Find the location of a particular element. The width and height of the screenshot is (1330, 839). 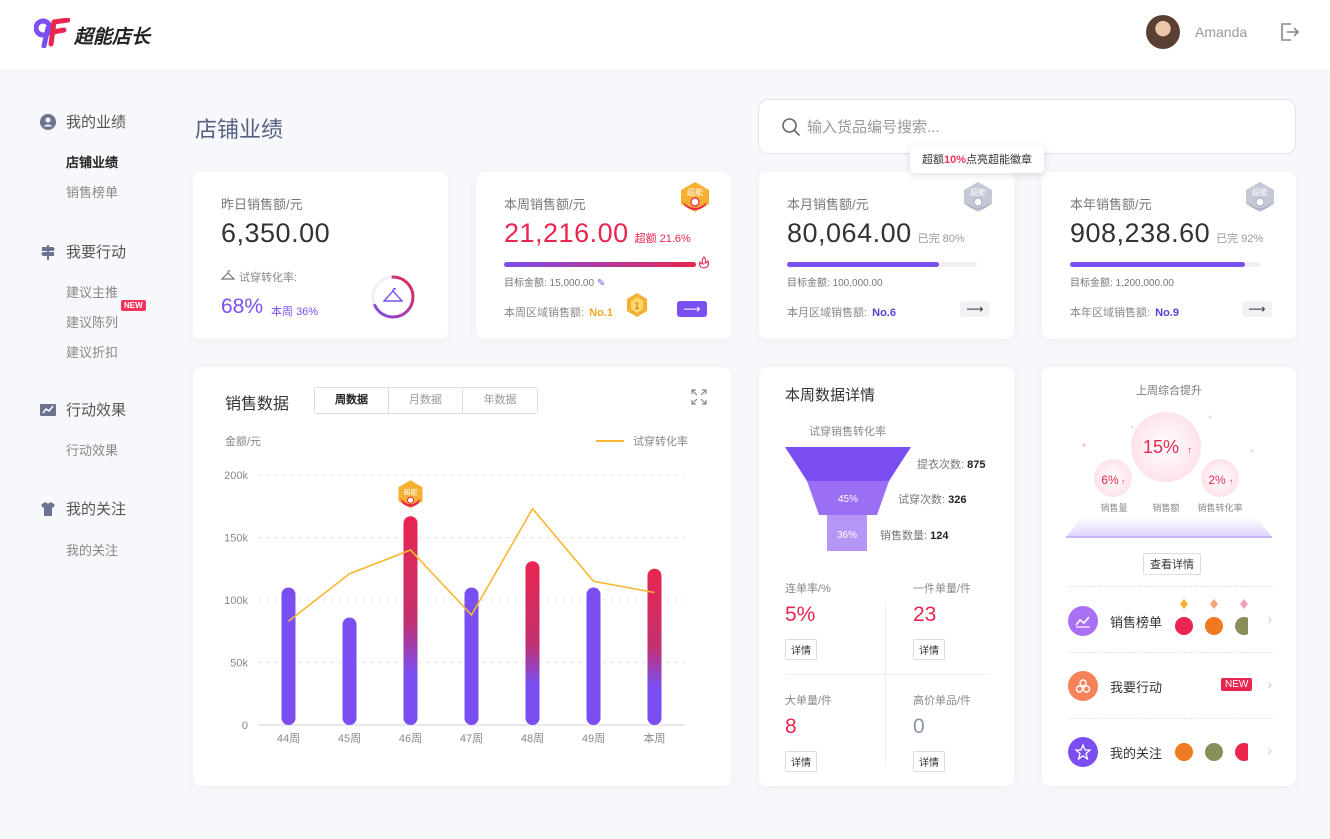

username: Amanda is located at coordinates (1221, 32).